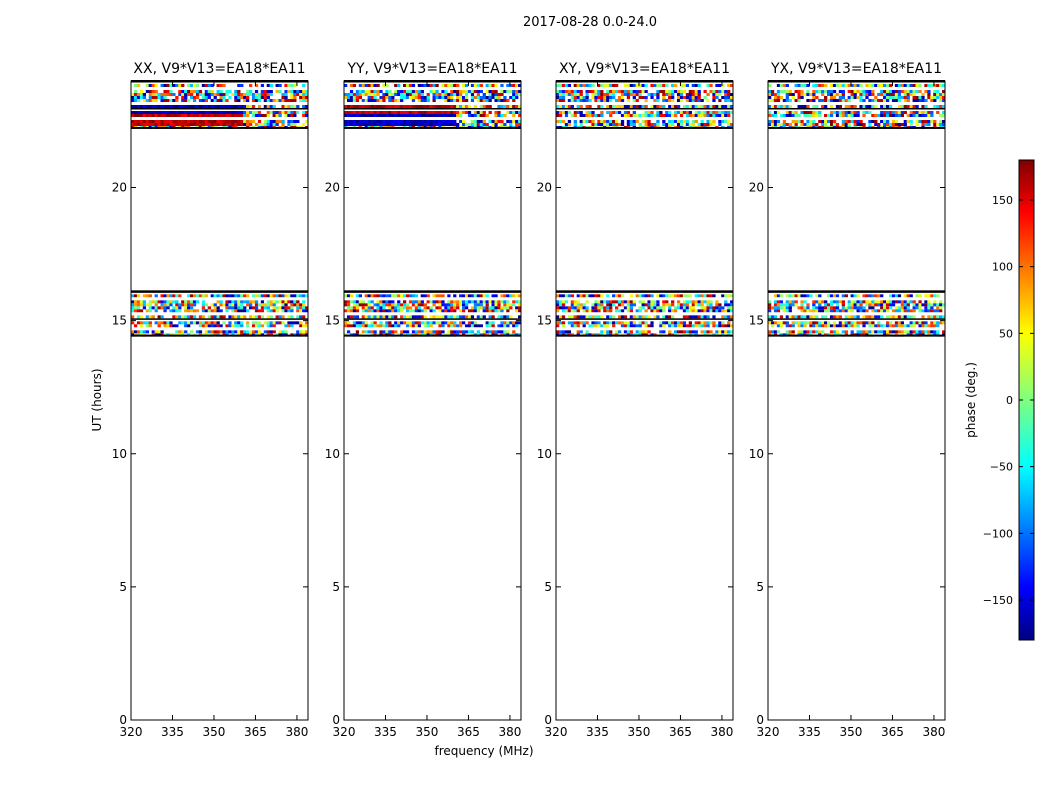  Describe the element at coordinates (1006, 333) in the screenshot. I see `colorbar-tick-label: 50` at that location.